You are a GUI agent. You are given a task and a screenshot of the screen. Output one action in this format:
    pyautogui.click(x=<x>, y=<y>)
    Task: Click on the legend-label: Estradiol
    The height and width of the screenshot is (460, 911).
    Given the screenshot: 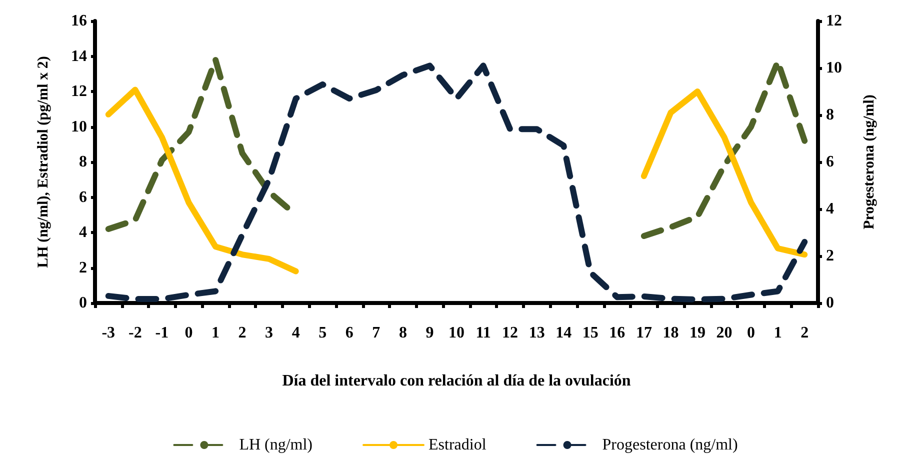 What is the action you would take?
    pyautogui.click(x=457, y=445)
    